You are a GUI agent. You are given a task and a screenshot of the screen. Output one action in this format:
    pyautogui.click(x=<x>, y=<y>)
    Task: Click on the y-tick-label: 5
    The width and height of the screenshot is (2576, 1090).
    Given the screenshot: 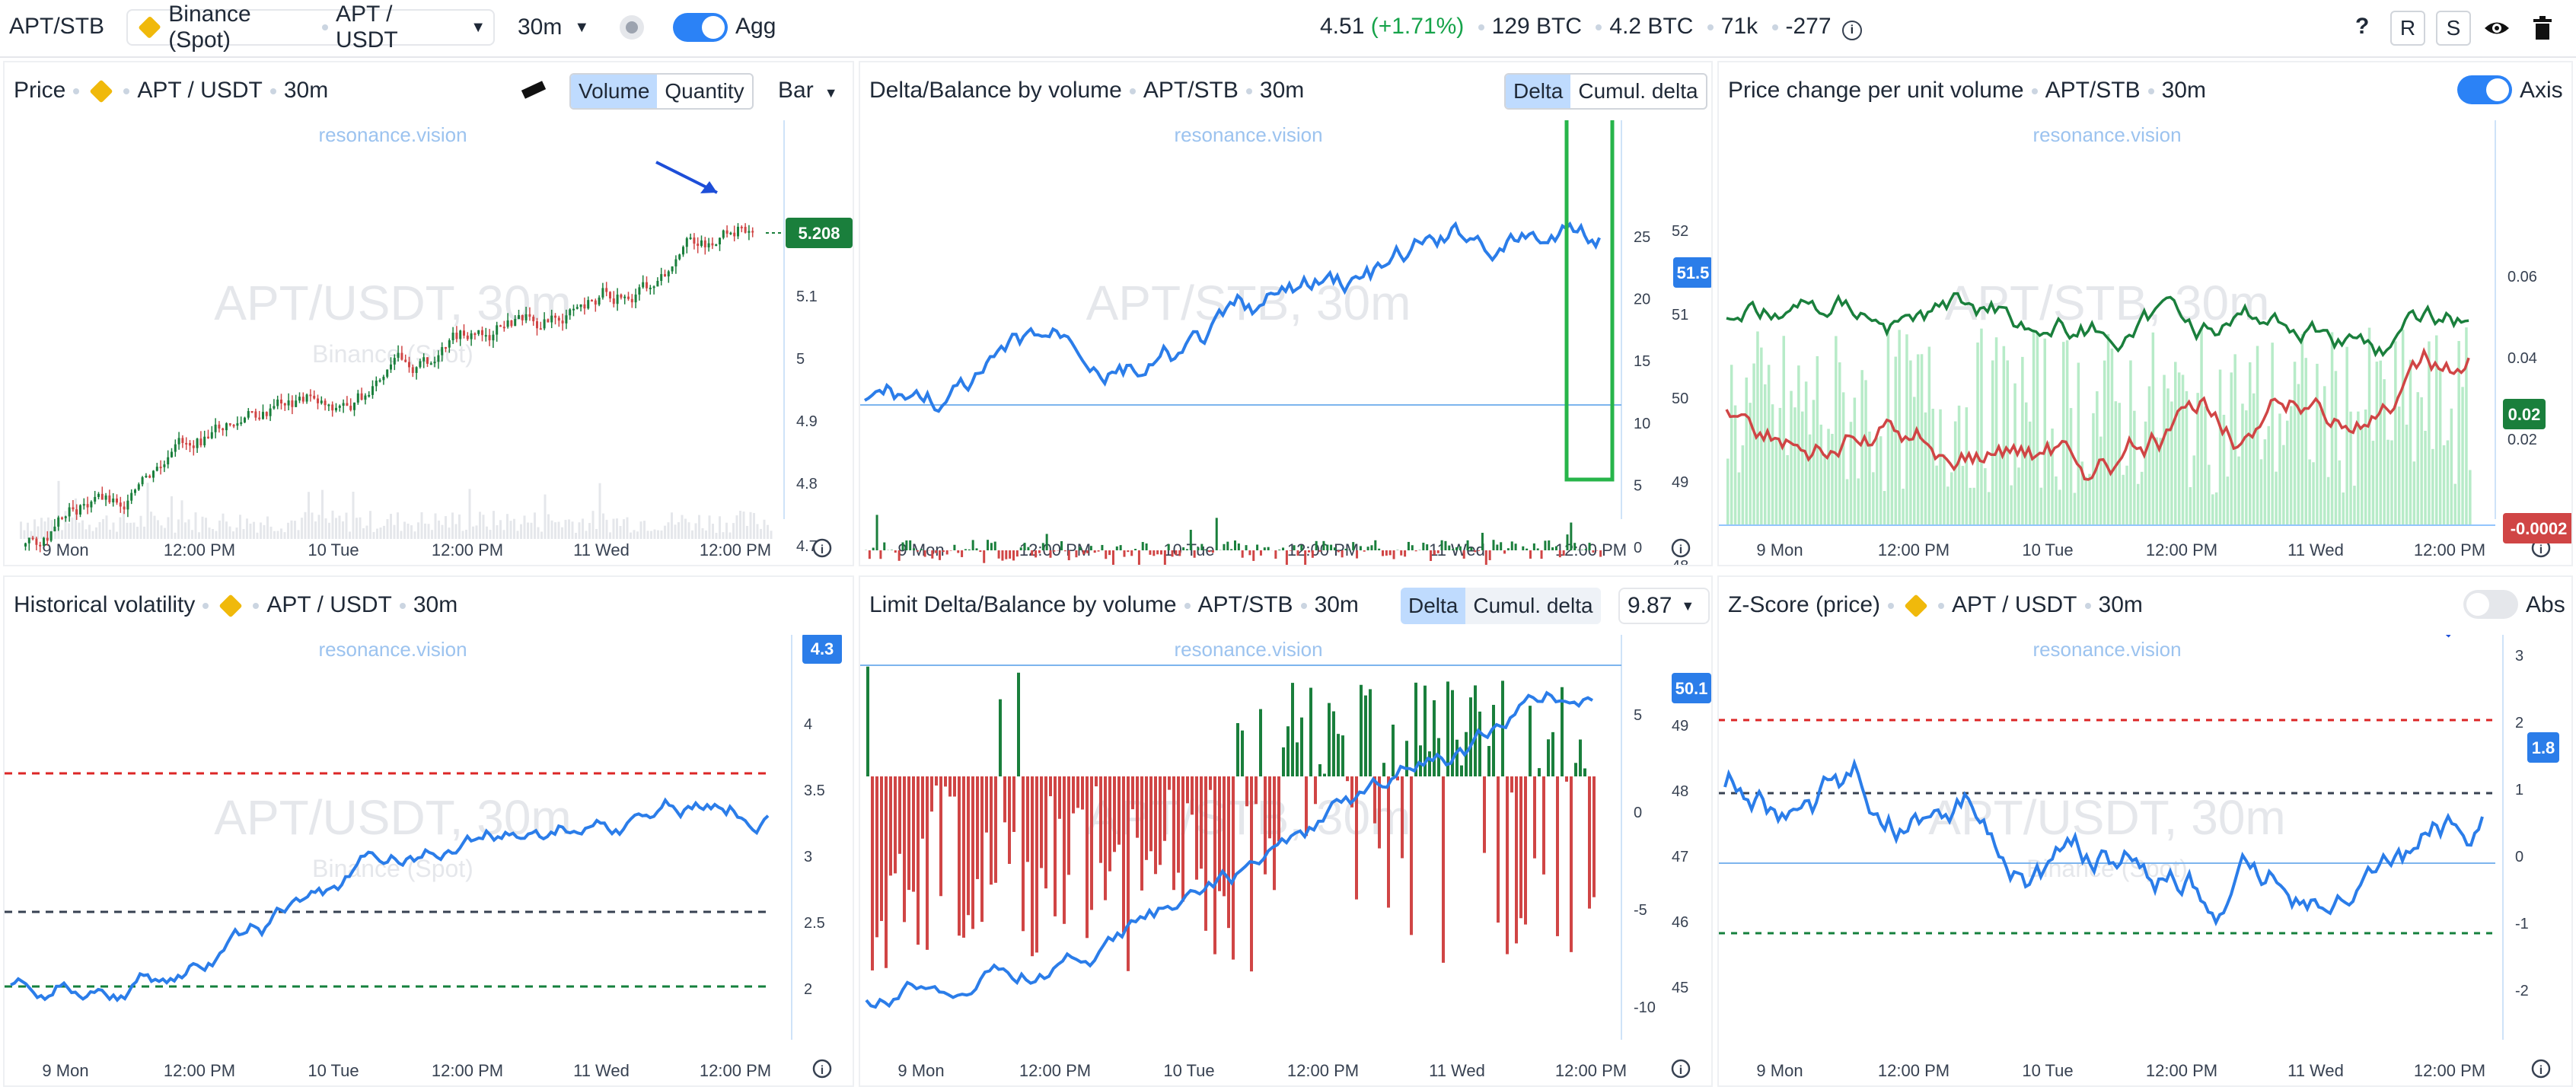 What is the action you would take?
    pyautogui.click(x=1638, y=486)
    